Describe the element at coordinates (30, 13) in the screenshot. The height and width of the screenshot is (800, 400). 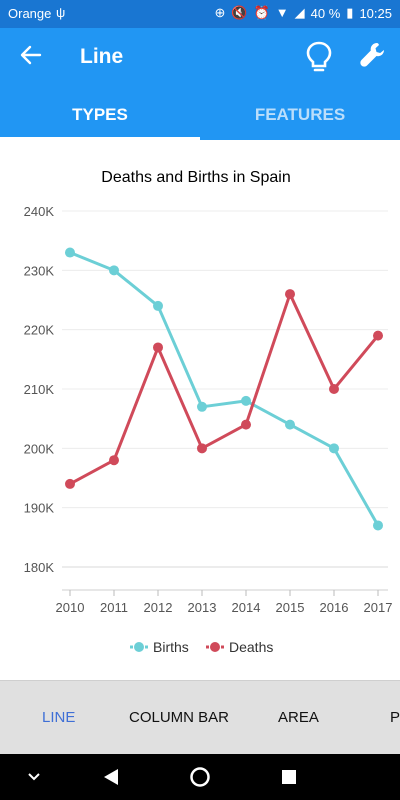
I see `carrier-name: Orange` at that location.